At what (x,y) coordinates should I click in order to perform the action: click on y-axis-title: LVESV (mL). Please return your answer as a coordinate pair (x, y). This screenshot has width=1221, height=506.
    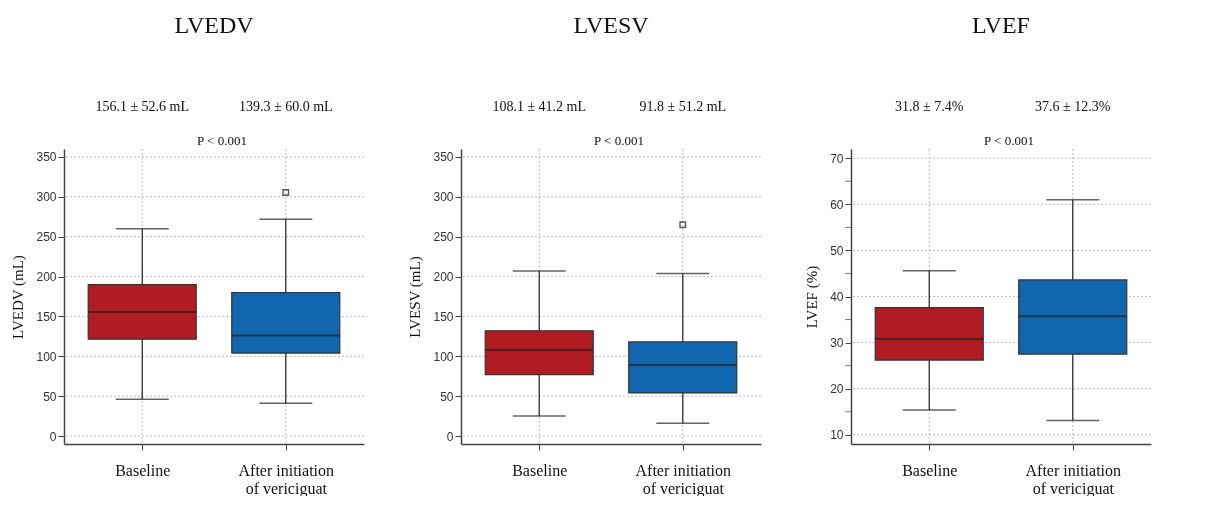
    Looking at the image, I should click on (416, 297).